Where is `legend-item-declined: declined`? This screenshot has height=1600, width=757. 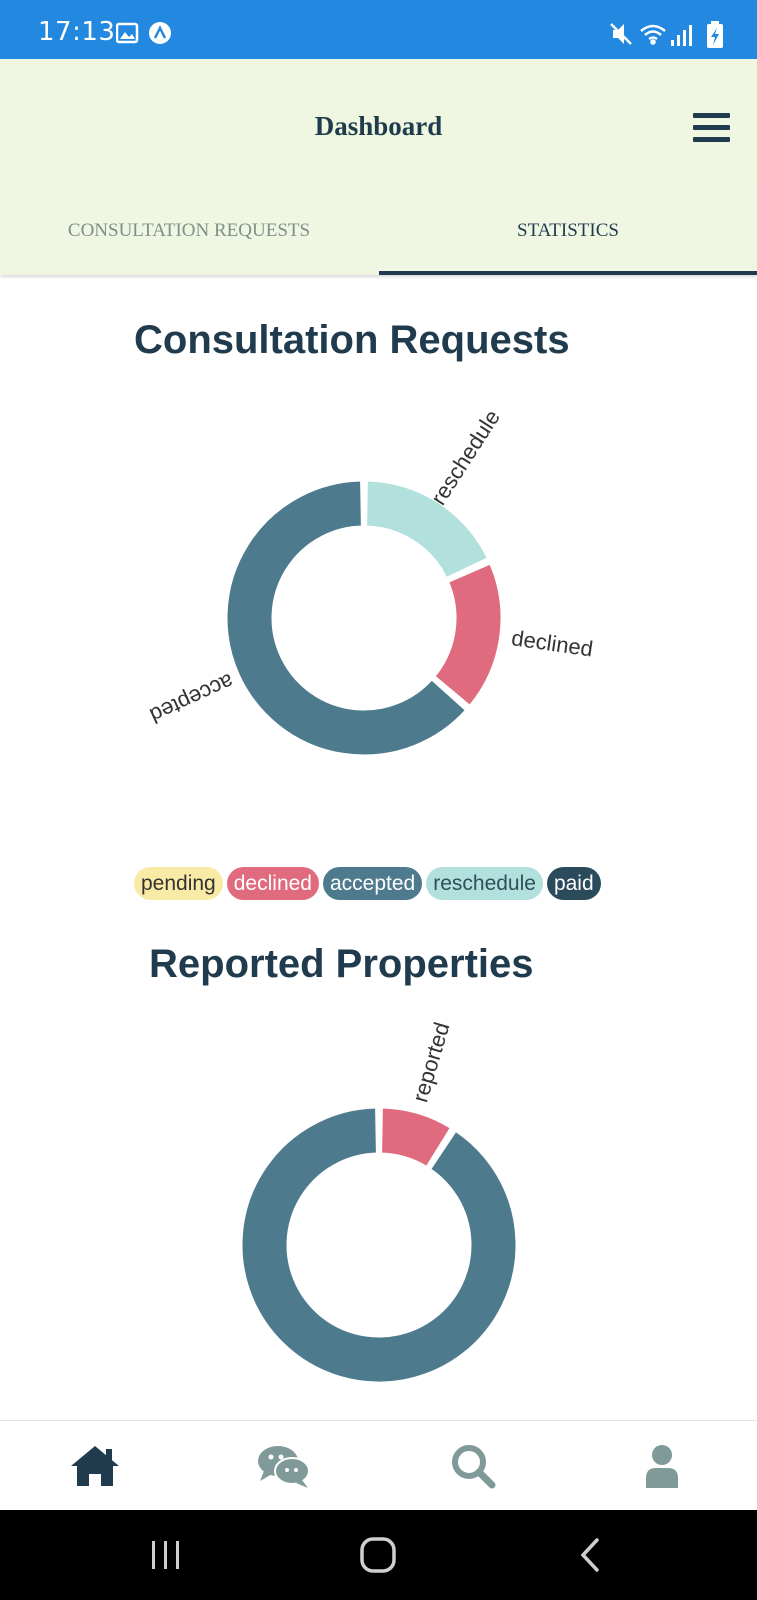
legend-item-declined: declined is located at coordinates (273, 883).